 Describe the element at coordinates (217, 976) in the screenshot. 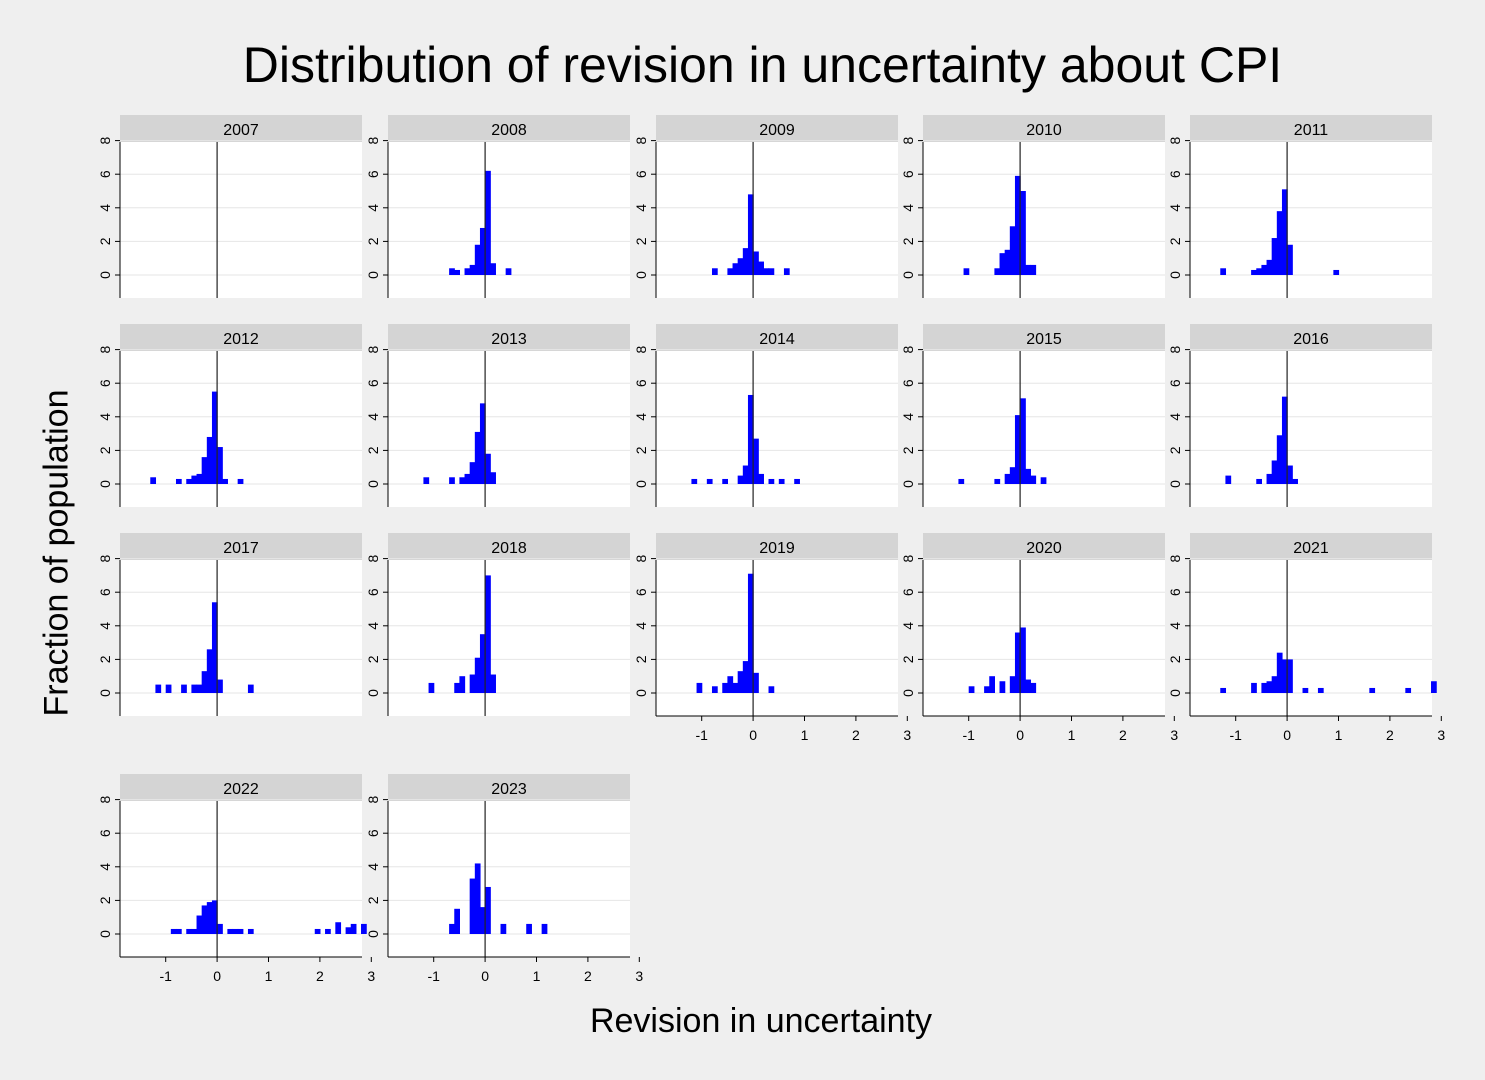

I see `x-tick-label: 0` at that location.